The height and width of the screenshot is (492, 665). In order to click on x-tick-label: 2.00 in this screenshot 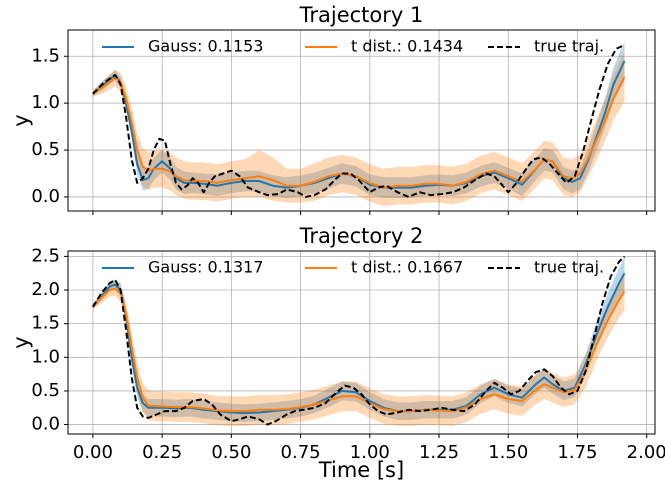, I will do `click(646, 452)`.